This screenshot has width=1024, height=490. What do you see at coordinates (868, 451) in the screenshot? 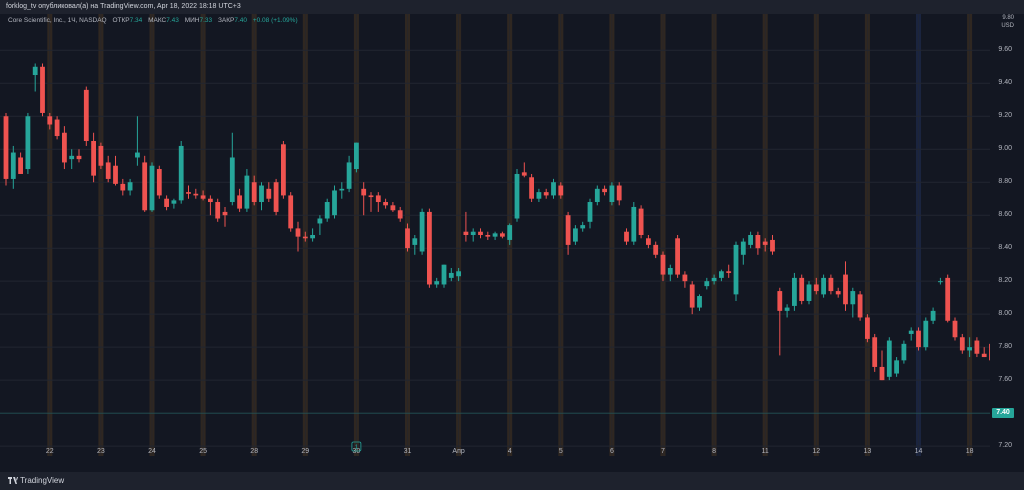
I see `x-tick-label: 13` at bounding box center [868, 451].